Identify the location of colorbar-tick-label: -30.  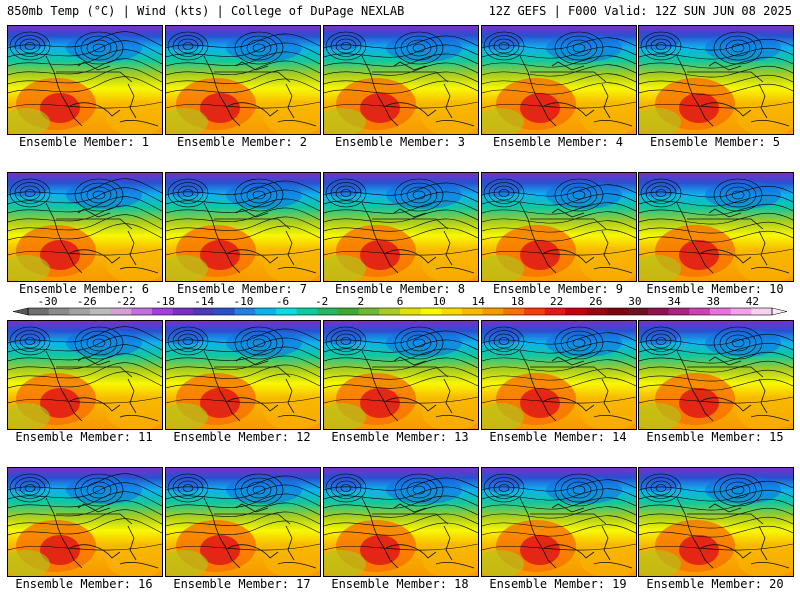
(48, 302).